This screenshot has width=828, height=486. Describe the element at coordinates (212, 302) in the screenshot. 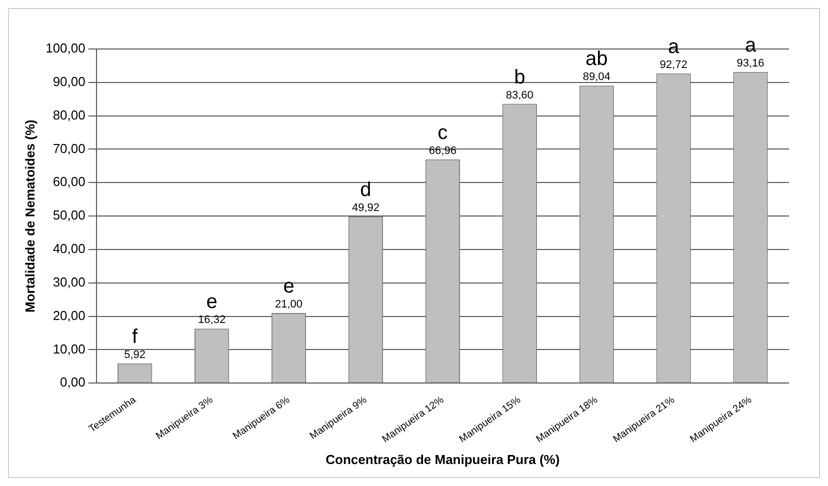

I see `annotation: e` at that location.